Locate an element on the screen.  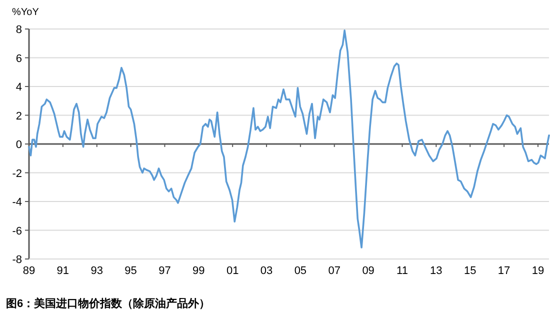
x-tick-label: 09 is located at coordinates (368, 271).